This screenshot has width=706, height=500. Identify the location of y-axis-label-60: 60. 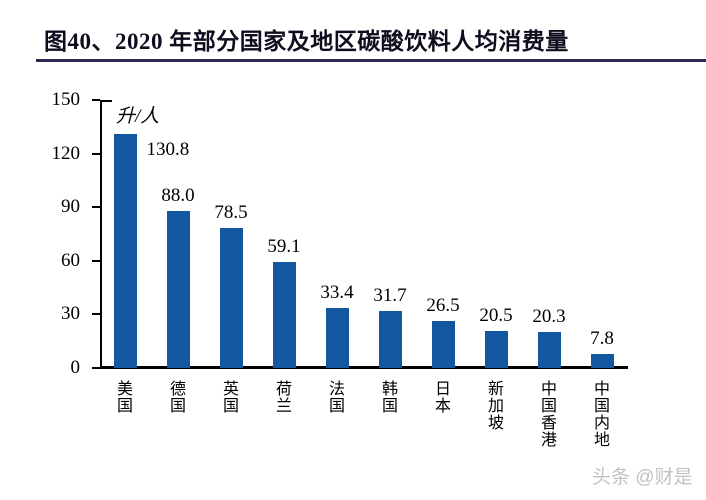
(70, 260).